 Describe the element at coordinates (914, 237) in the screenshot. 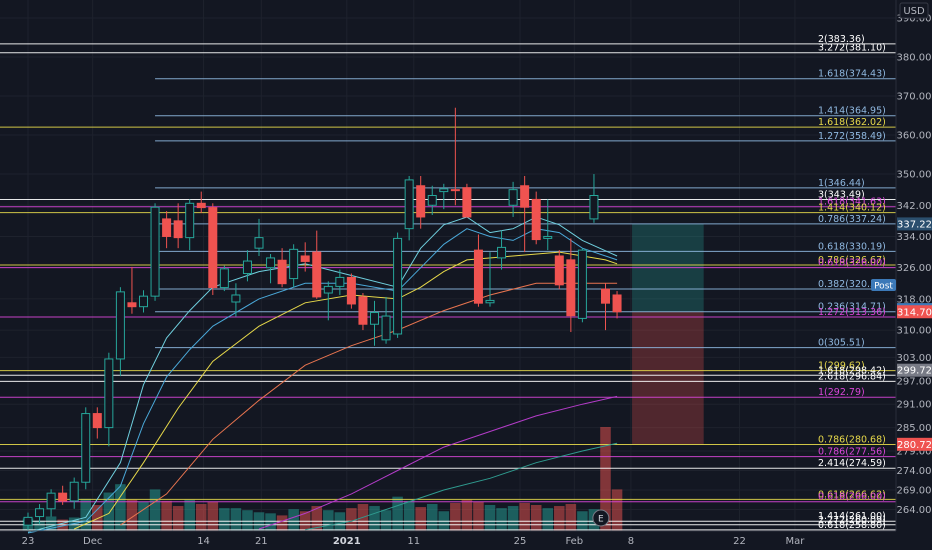

I see `price-axis-label: 334.00` at that location.